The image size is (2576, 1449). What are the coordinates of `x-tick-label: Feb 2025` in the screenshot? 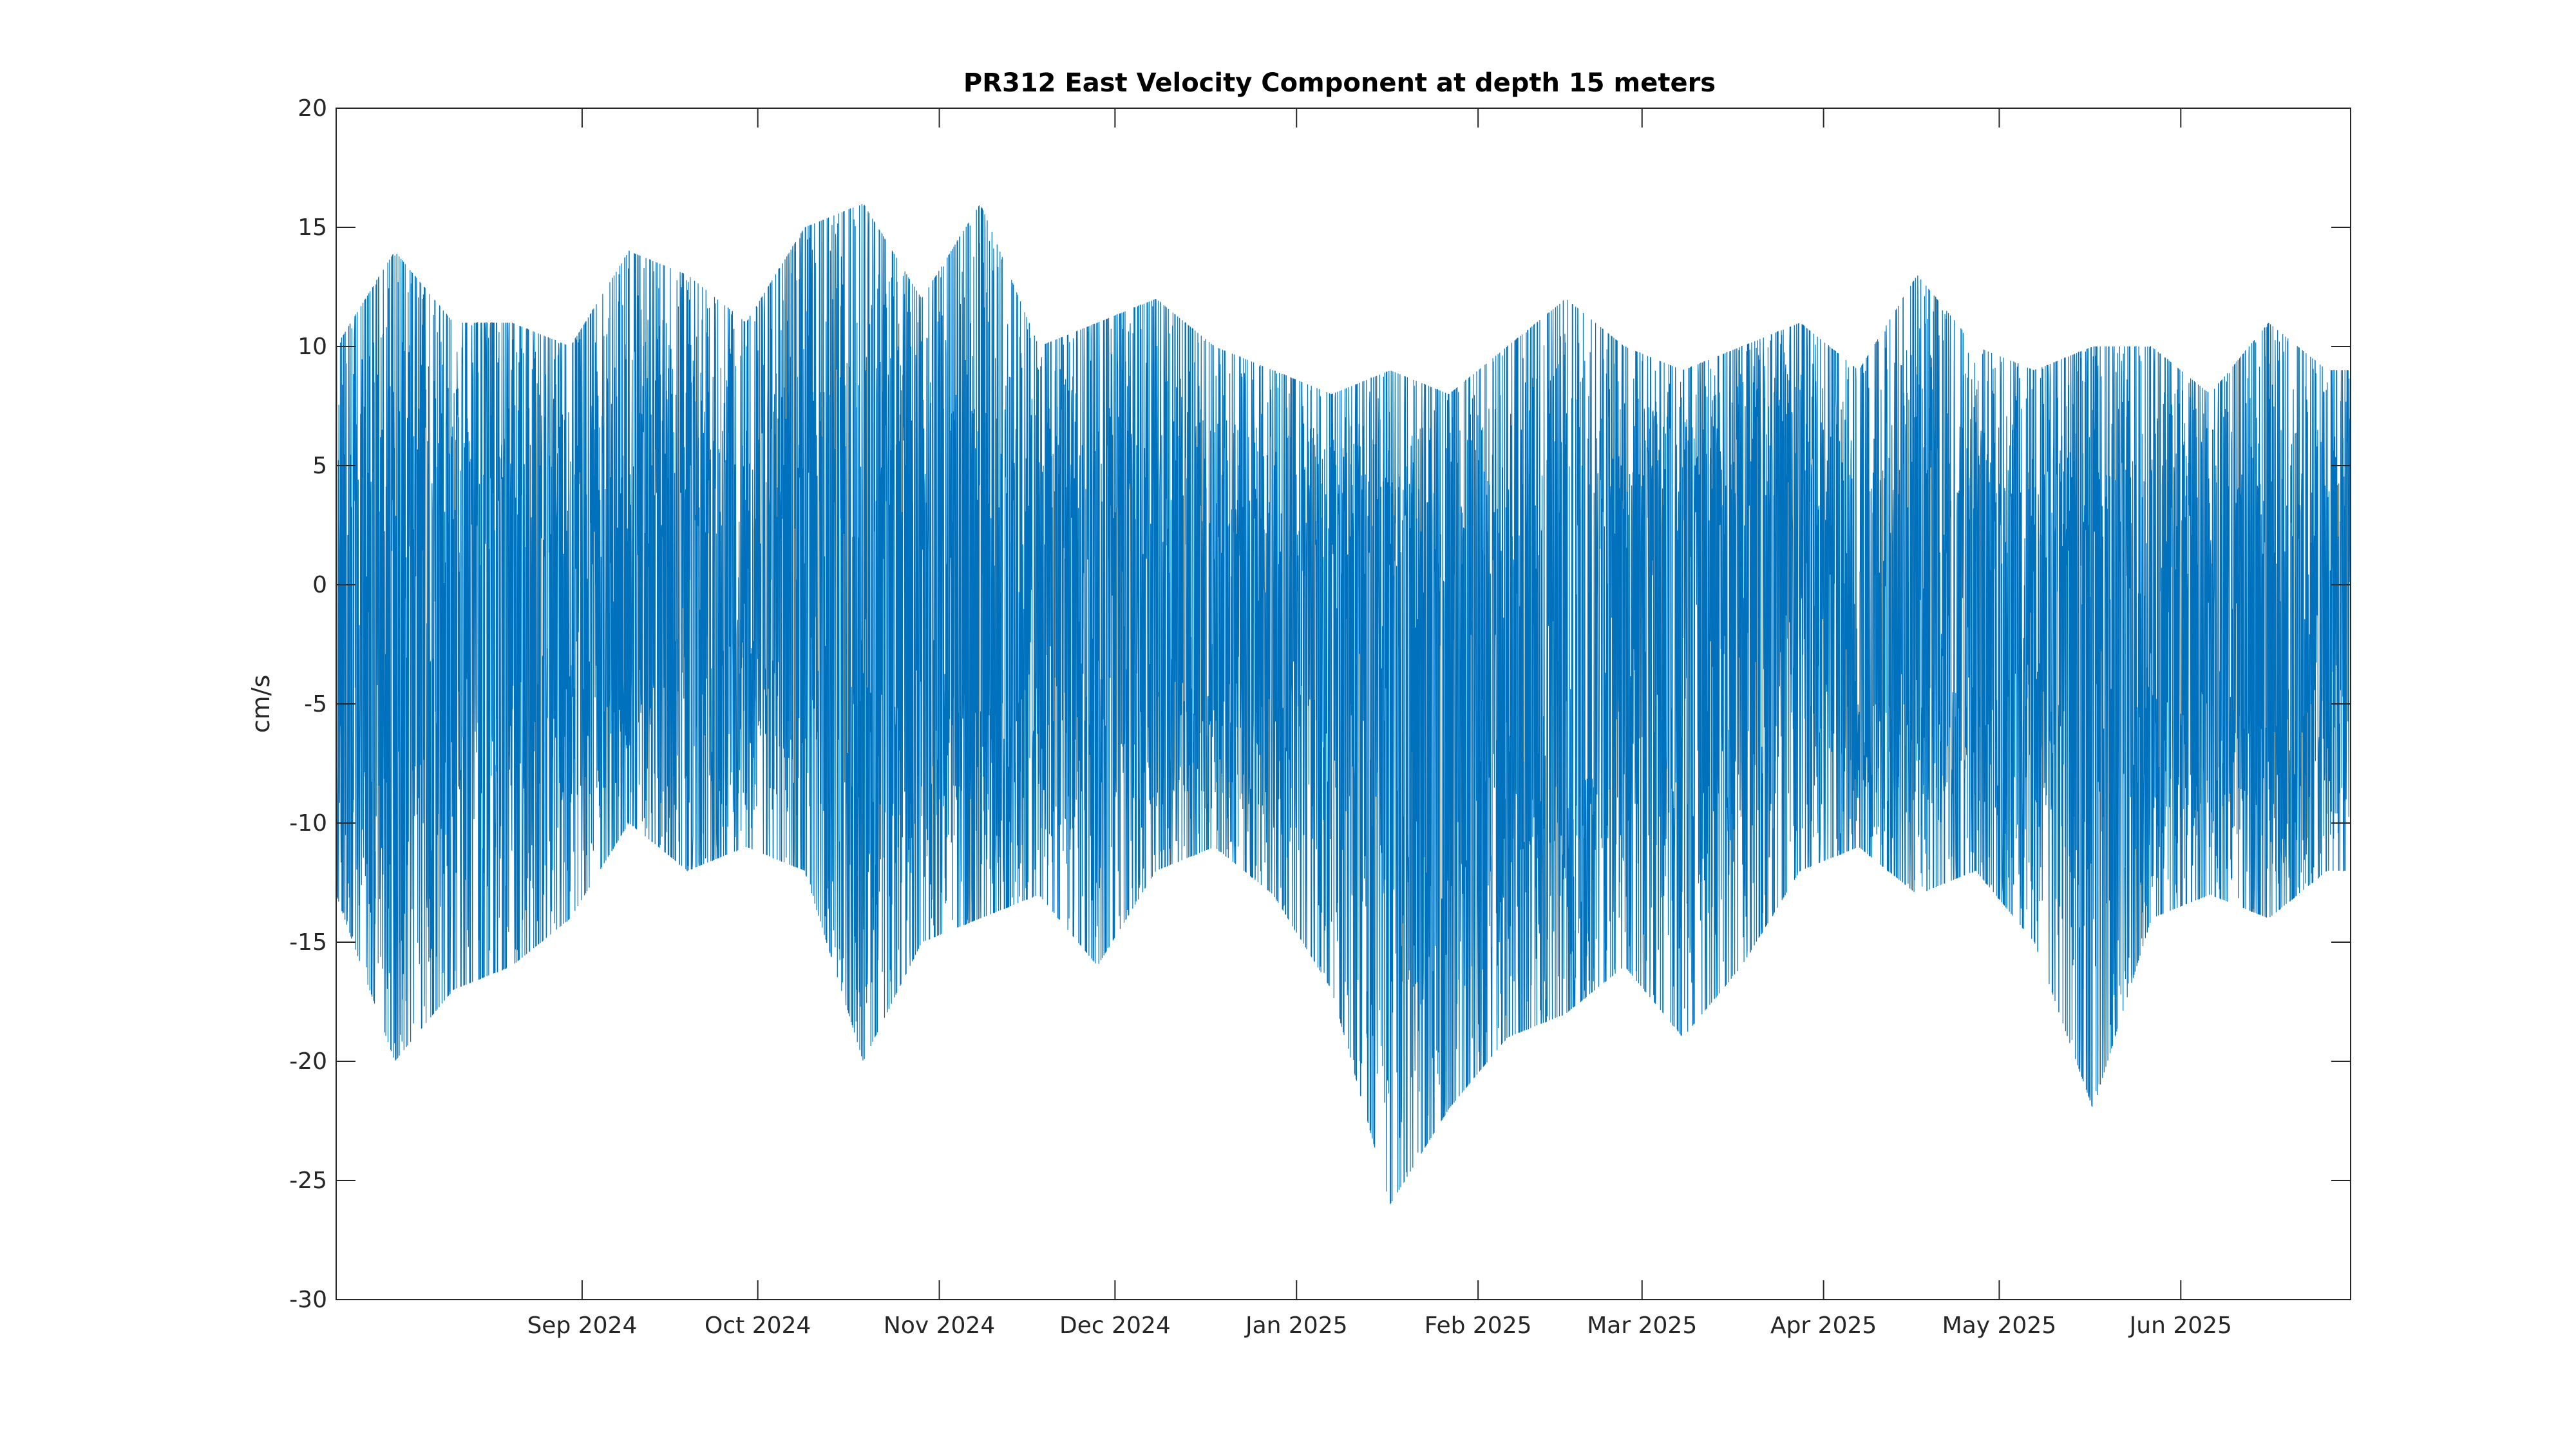 It's located at (1479, 1325).